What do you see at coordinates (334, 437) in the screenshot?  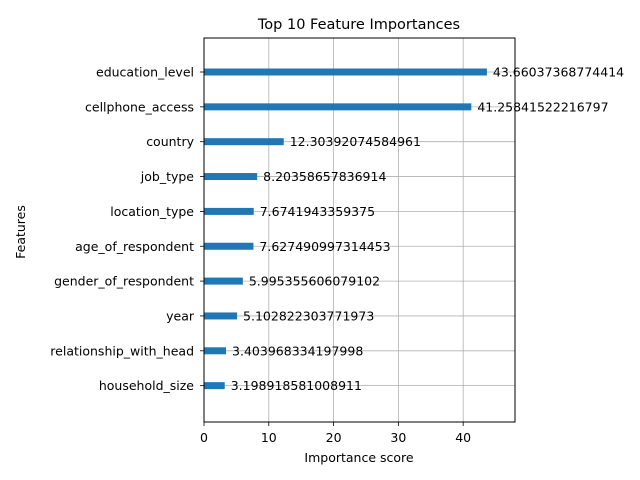 I see `x-tick-label: 20` at bounding box center [334, 437].